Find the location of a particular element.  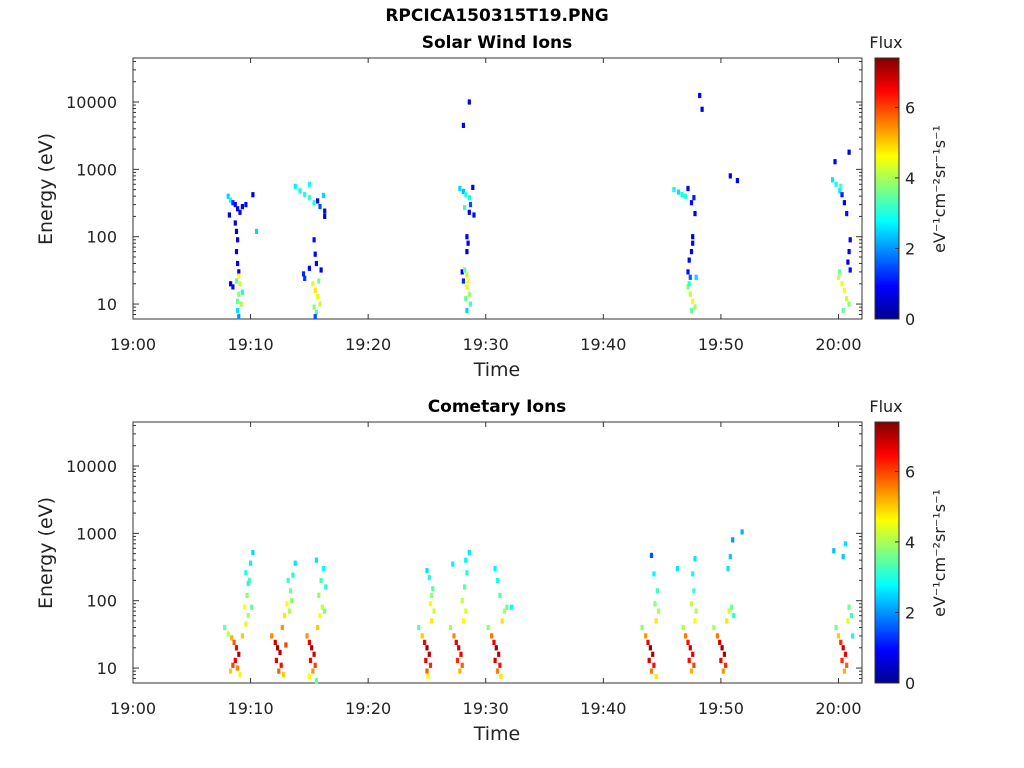

x-tick-label: 19:30 is located at coordinates (486, 344).